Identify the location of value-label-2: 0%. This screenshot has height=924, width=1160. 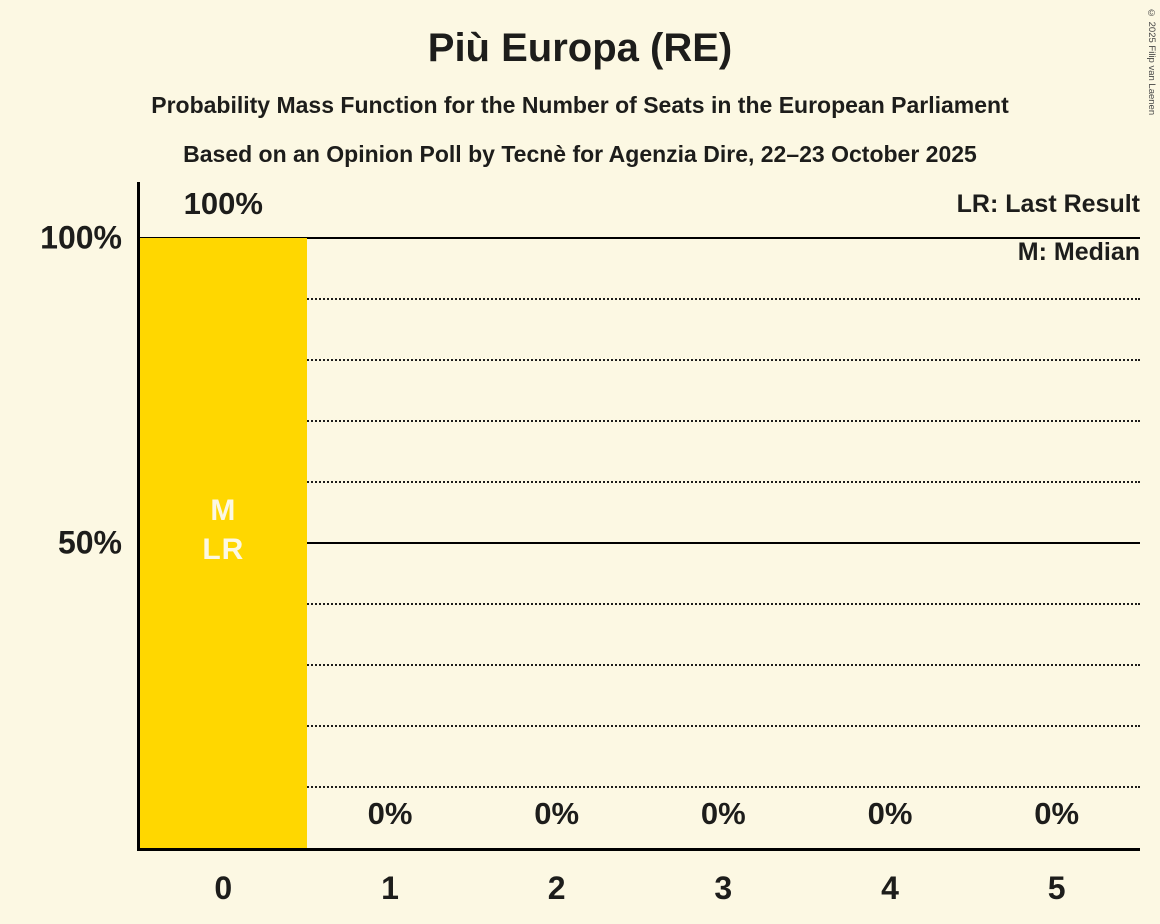
(557, 813).